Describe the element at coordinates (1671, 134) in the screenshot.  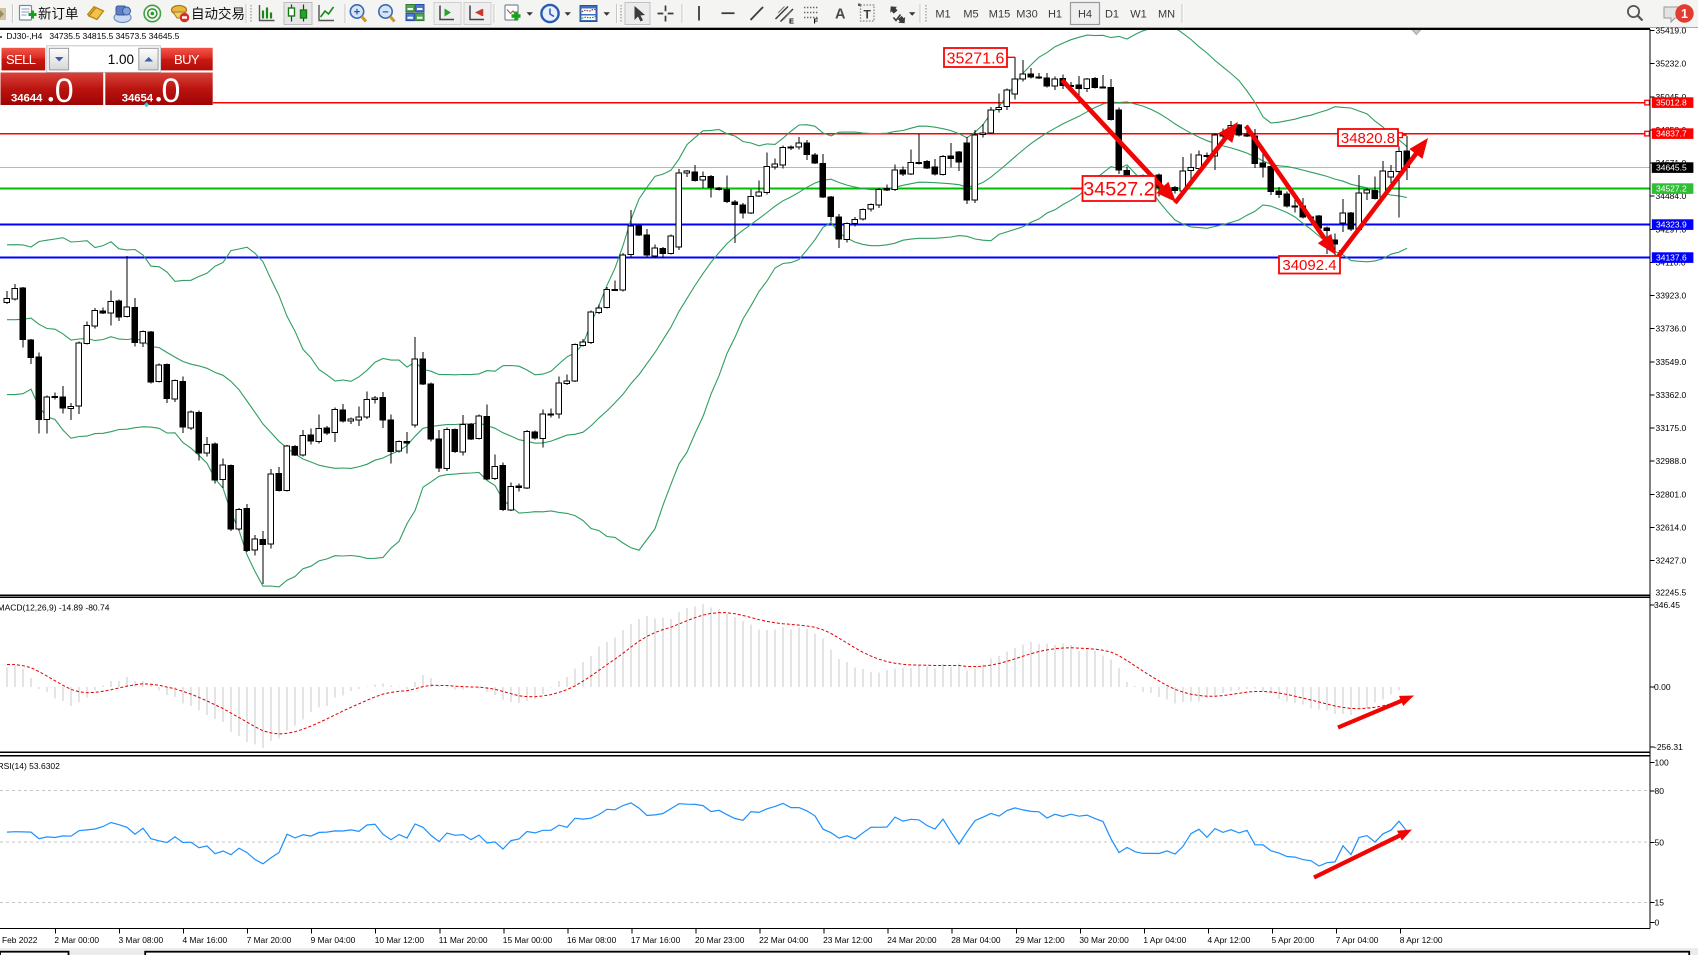
I see `svg-text: 34837.7` at that location.